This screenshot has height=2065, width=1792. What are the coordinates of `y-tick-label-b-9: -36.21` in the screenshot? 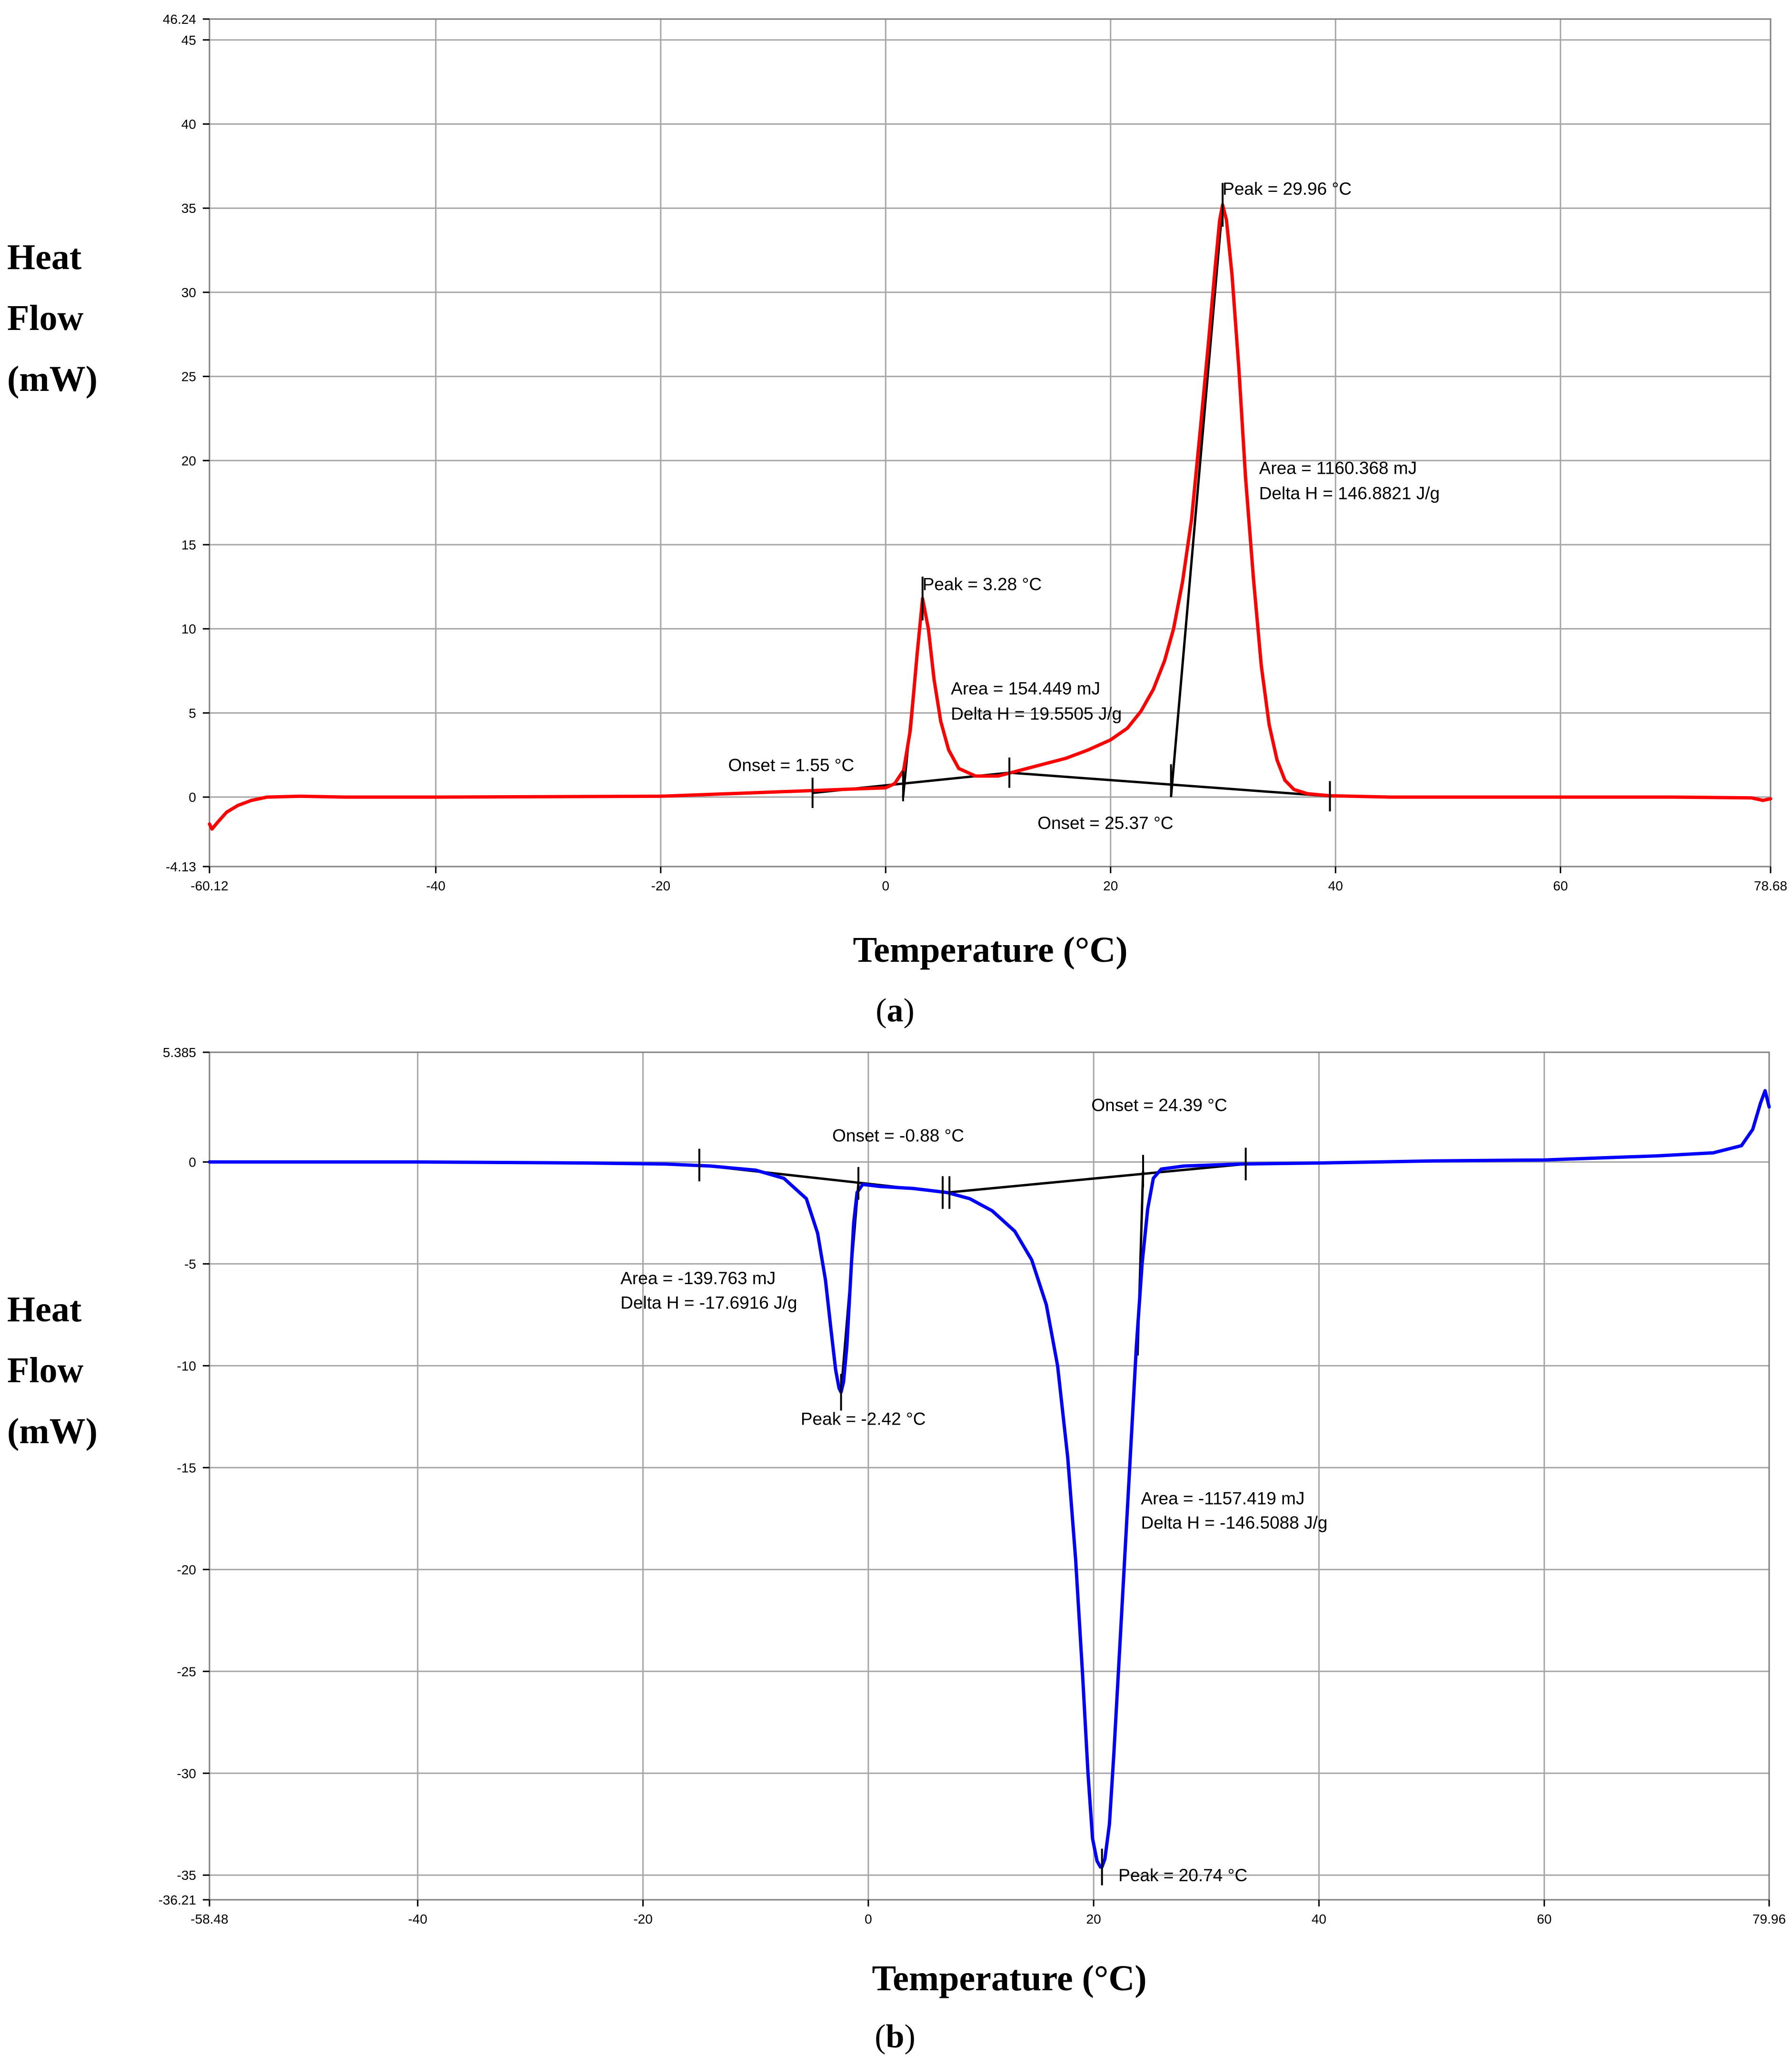 It's located at (177, 1900).